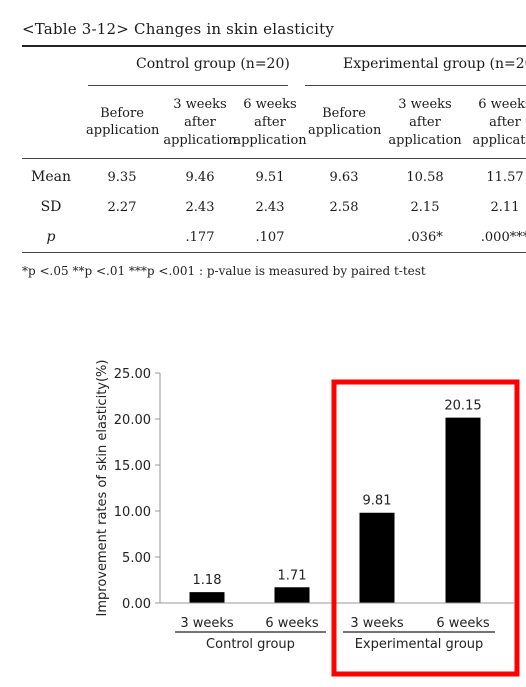  I want to click on y-tick-label: 15.00, so click(132, 466).